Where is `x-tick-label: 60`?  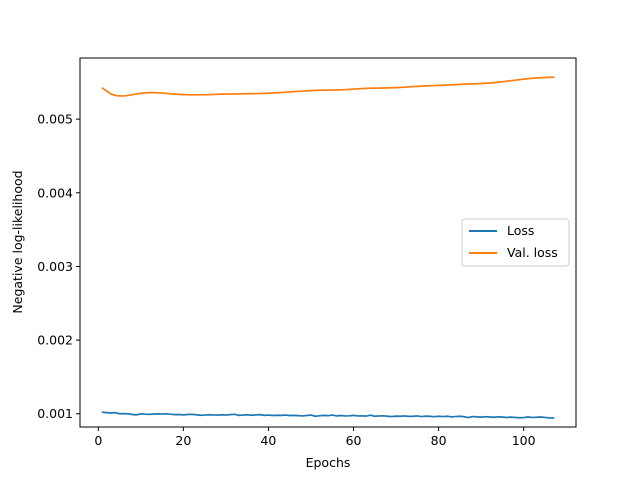 x-tick-label: 60 is located at coordinates (354, 440).